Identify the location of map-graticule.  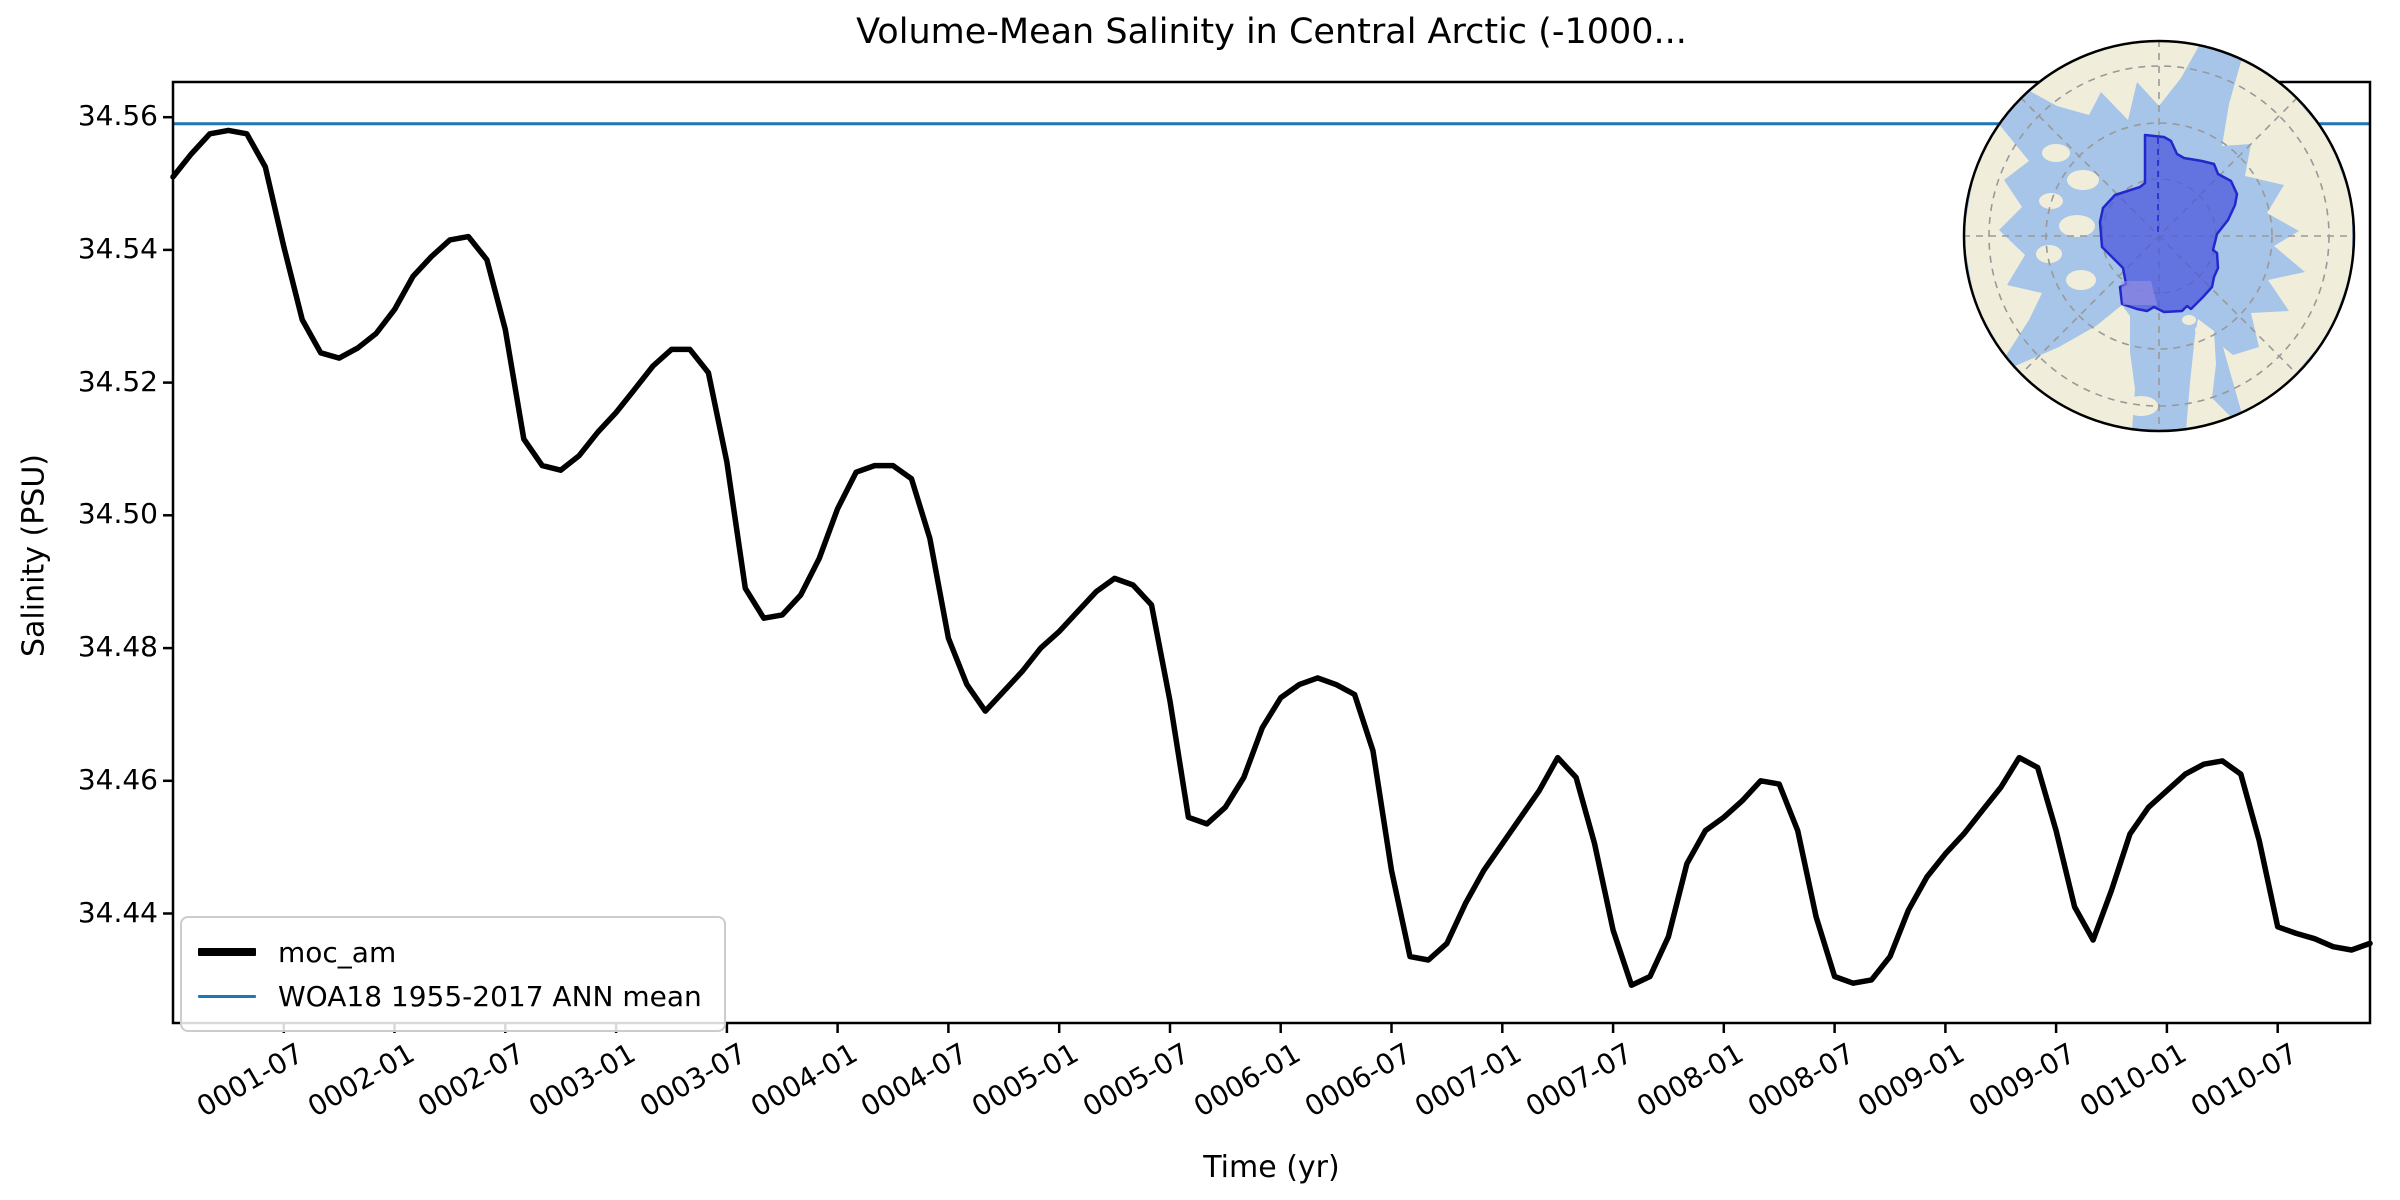
(2159, 236).